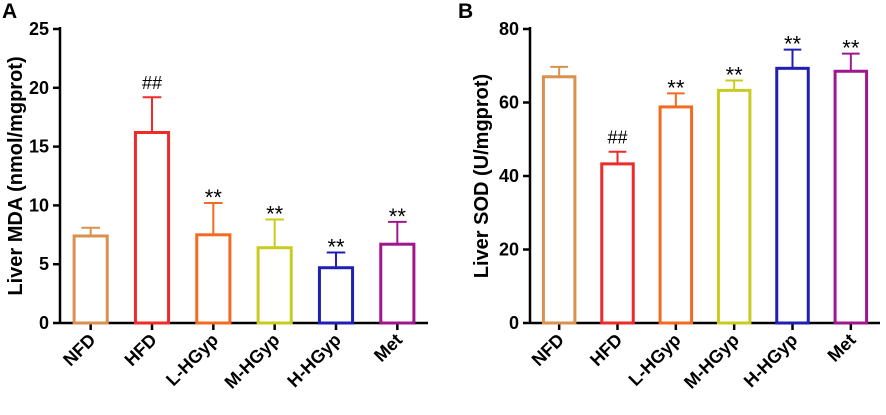 The image size is (886, 415). Describe the element at coordinates (16, 175) in the screenshot. I see `y-axis-title: Liver MDA (nmol/mgprot)` at that location.